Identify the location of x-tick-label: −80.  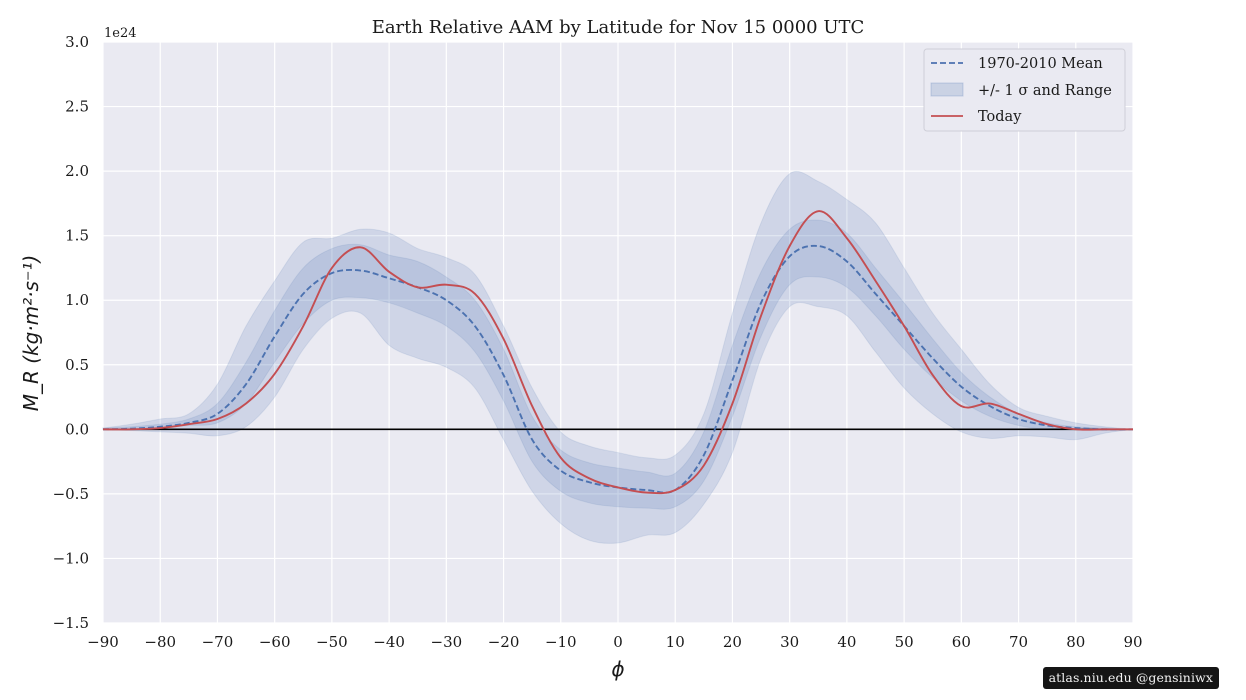
(160, 642).